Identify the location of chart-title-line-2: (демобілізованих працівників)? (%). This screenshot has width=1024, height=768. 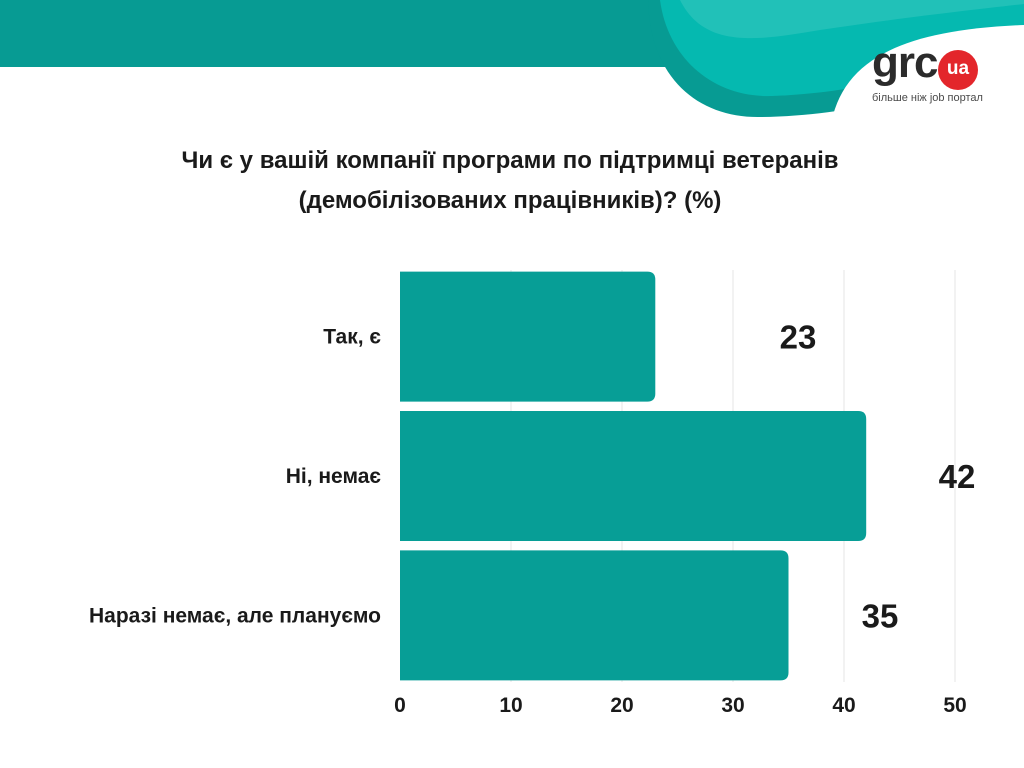
(510, 200).